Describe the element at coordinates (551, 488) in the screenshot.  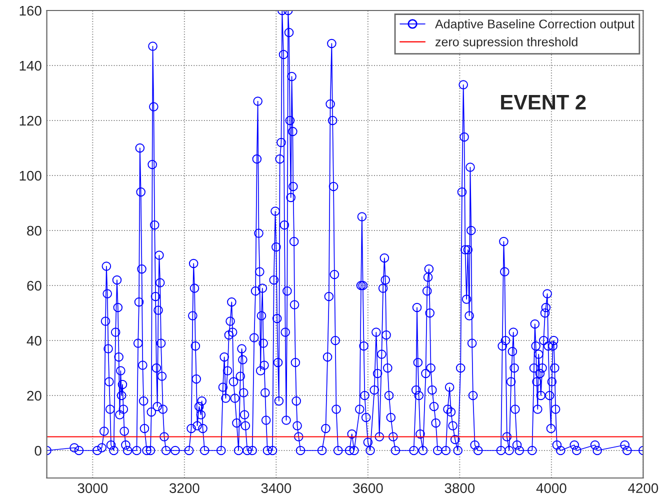
I see `x-tick-label: 4000` at that location.